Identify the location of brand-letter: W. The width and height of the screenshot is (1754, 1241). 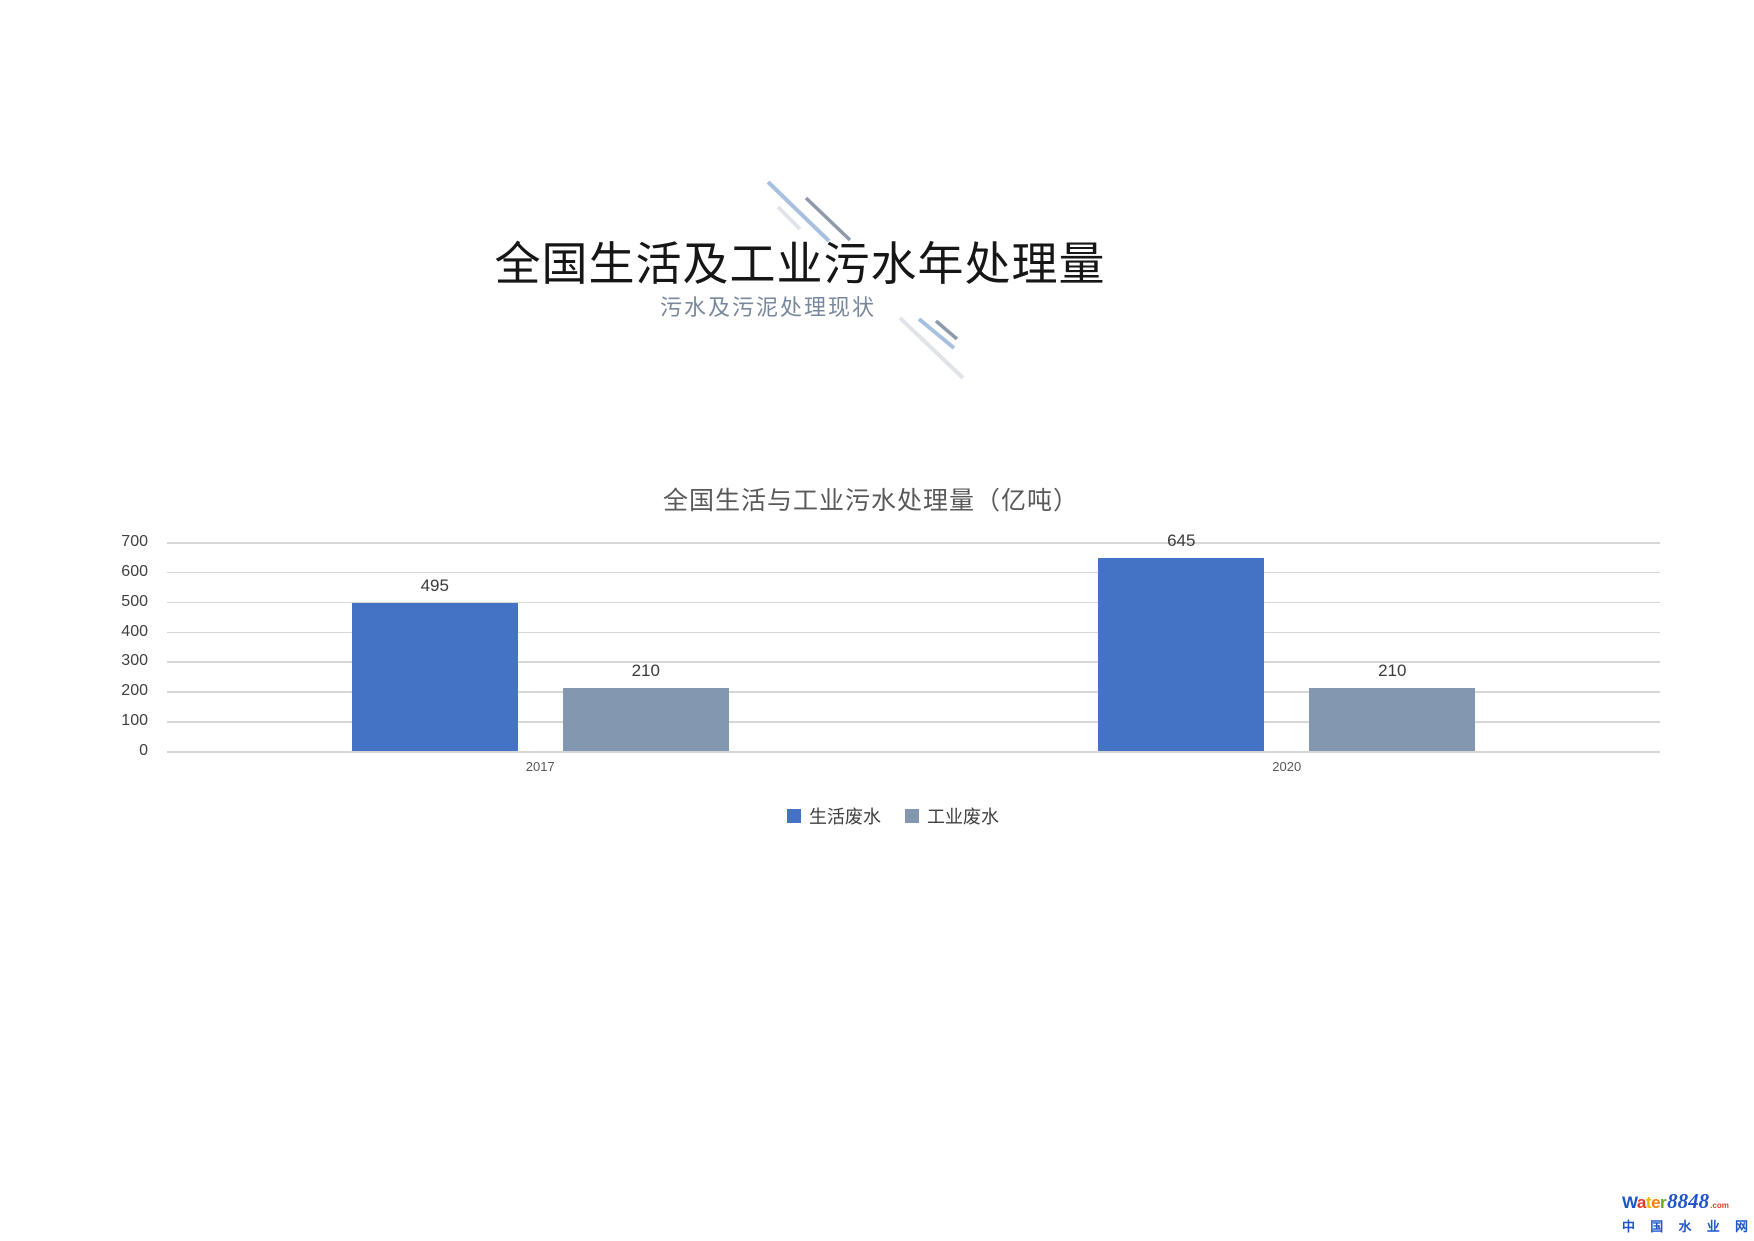
(1629, 1202).